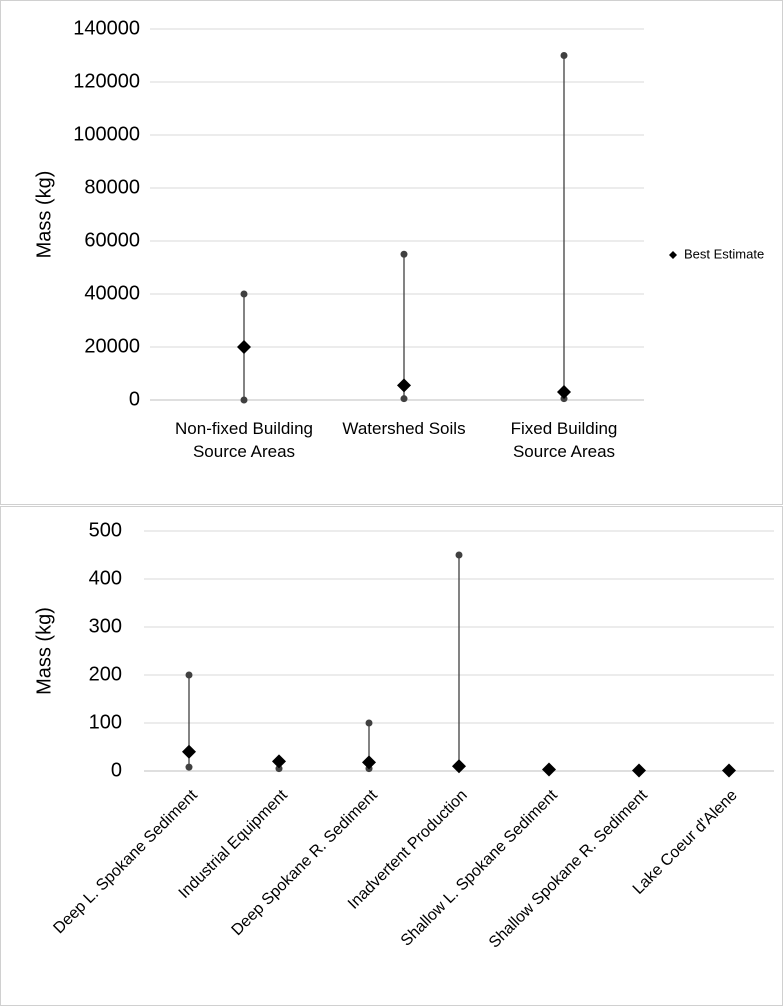 The image size is (783, 1006). I want to click on legend-label: Best Estimate, so click(724, 253).